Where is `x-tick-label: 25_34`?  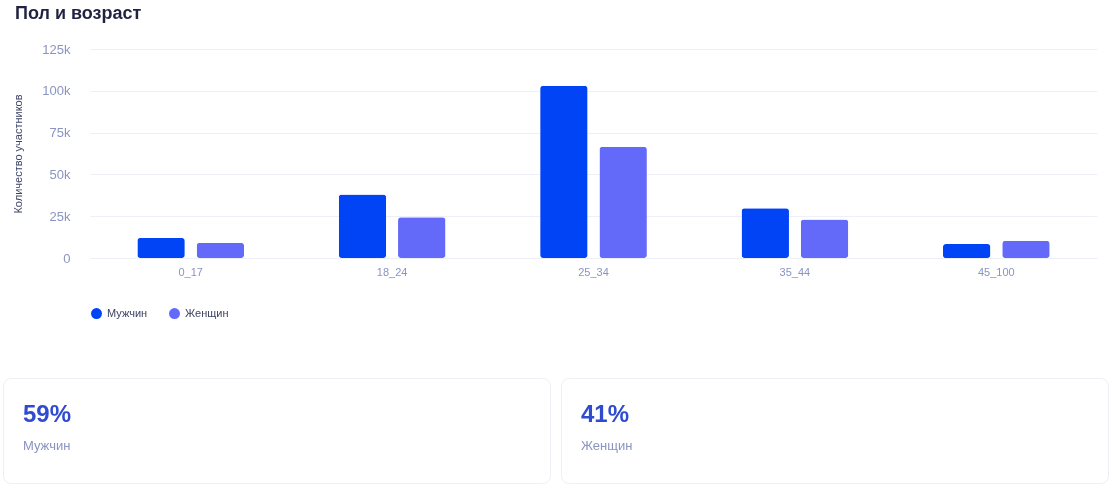
x-tick-label: 25_34 is located at coordinates (593, 271).